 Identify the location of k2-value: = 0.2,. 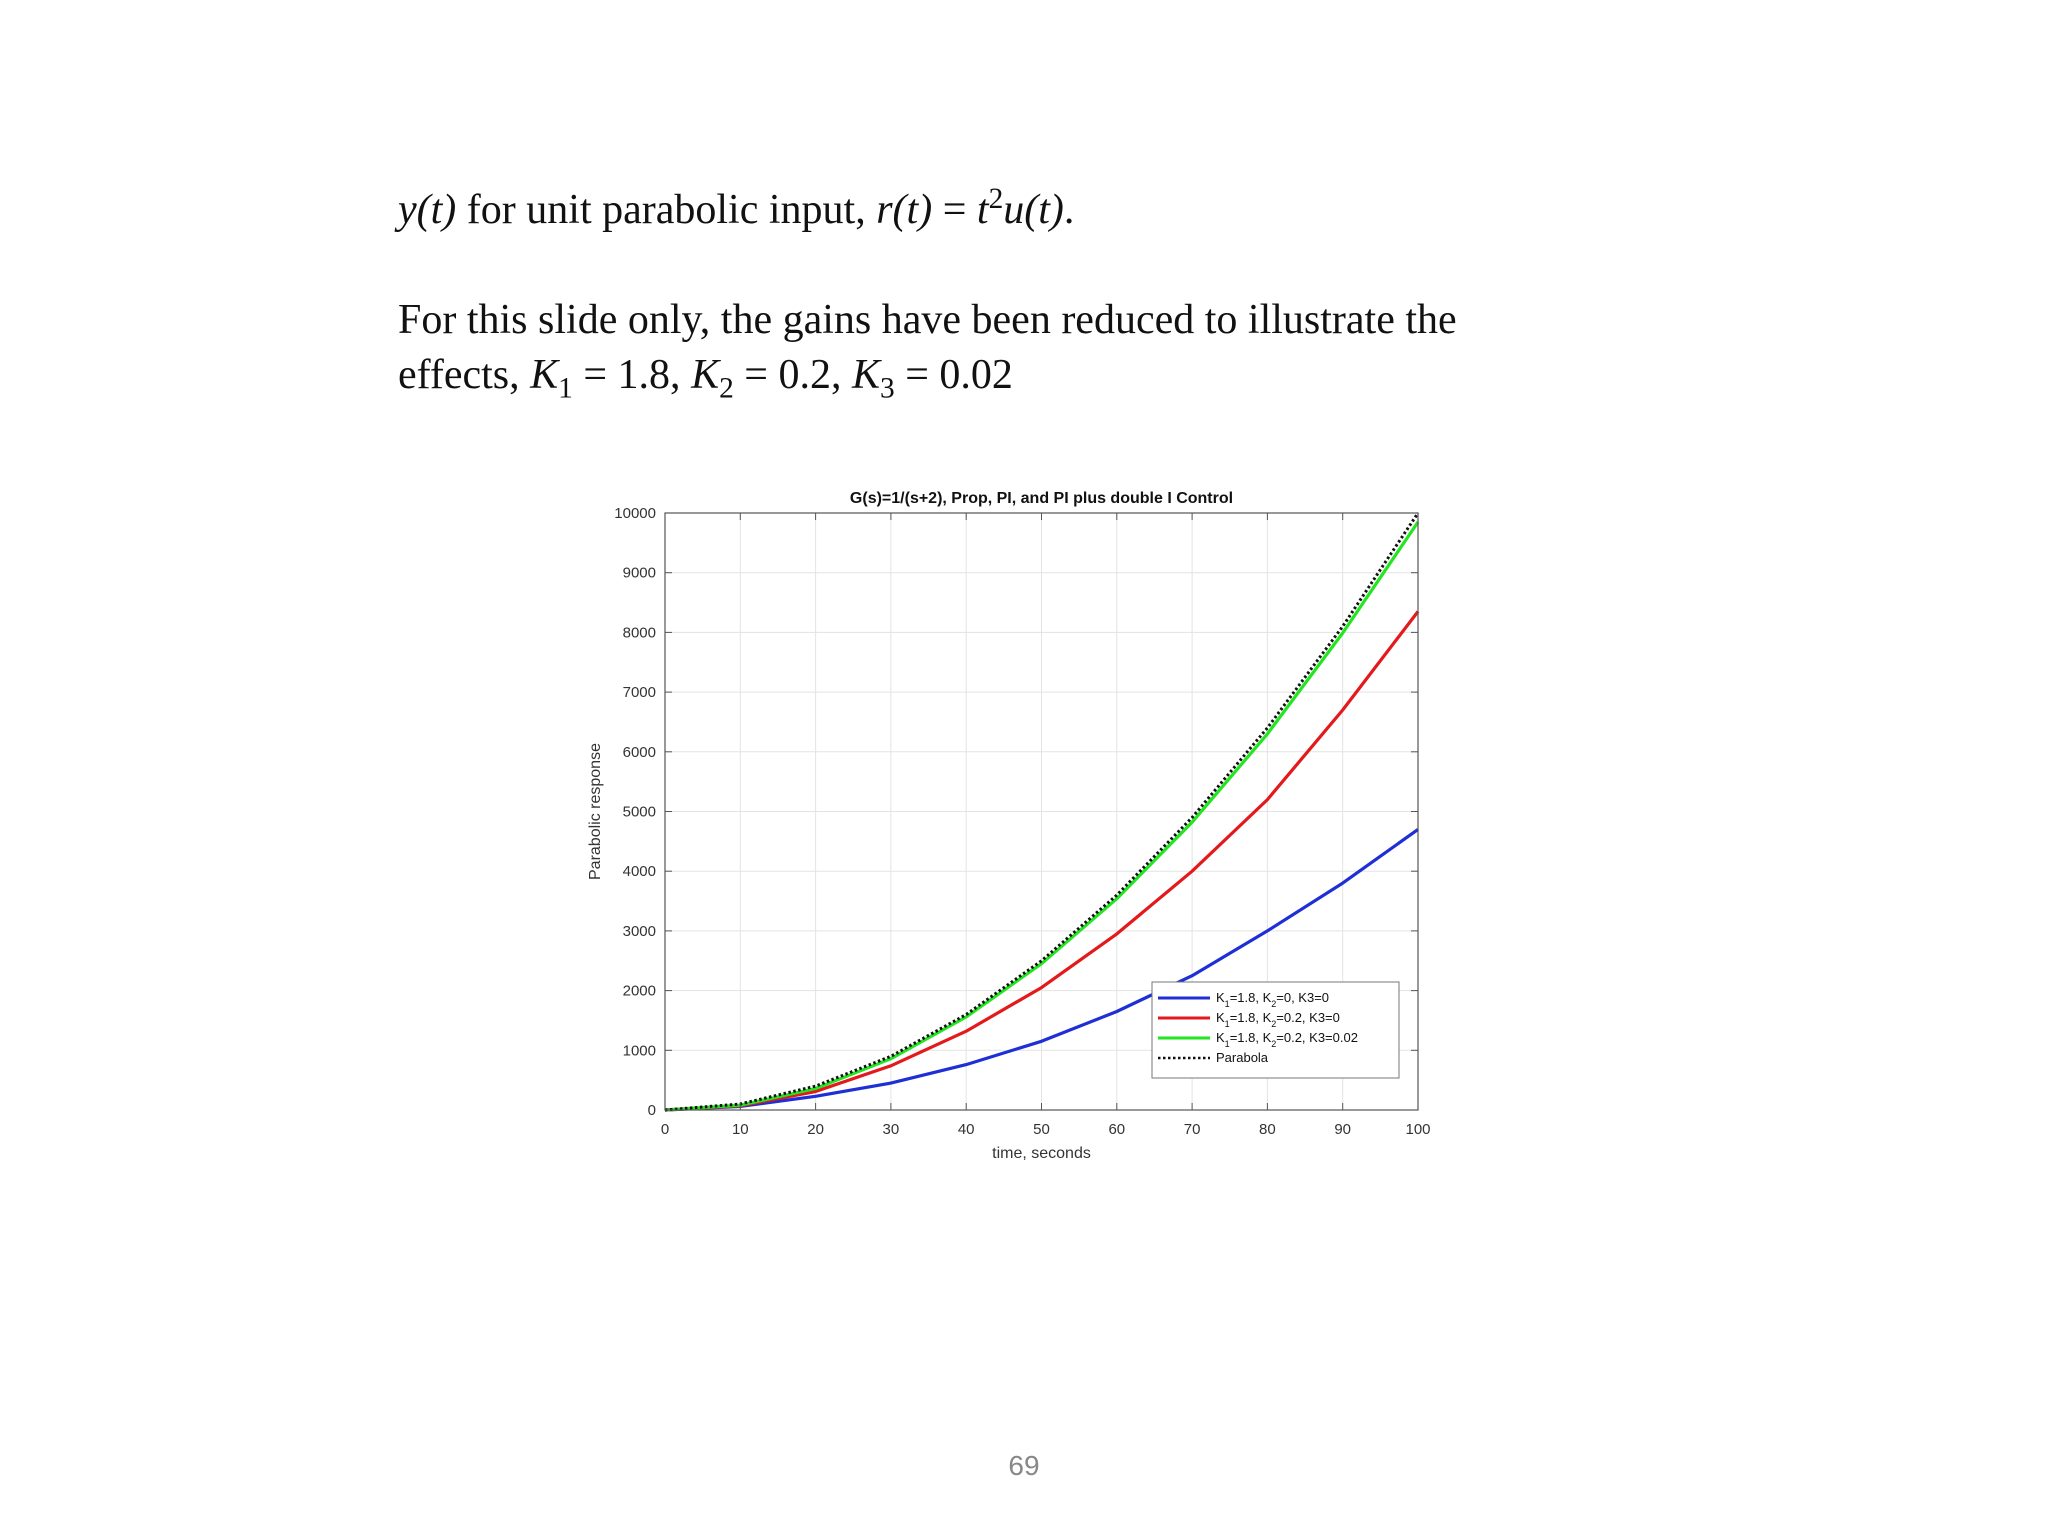
(792, 375).